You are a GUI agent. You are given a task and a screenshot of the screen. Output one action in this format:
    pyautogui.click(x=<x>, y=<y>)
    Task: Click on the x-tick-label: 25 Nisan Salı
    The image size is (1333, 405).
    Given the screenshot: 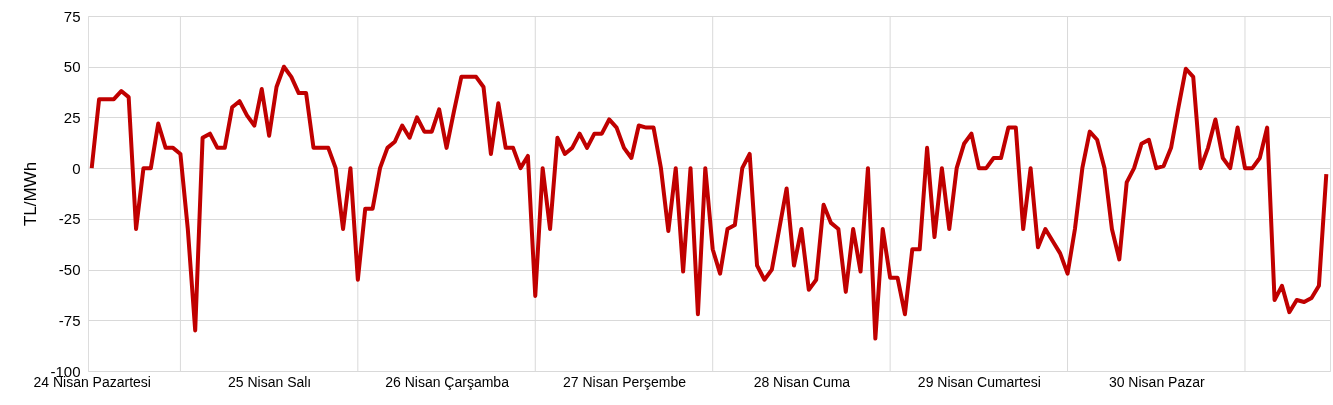 What is the action you would take?
    pyautogui.click(x=269, y=381)
    